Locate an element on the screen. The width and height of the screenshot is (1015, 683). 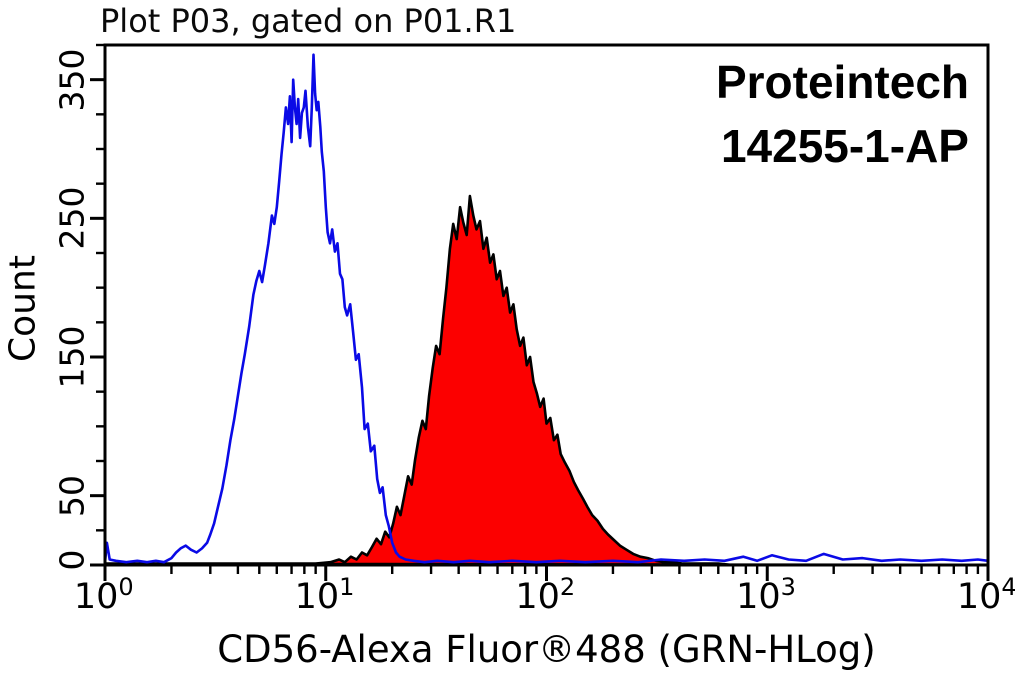
y-tick-label: 50 is located at coordinates (72, 495).